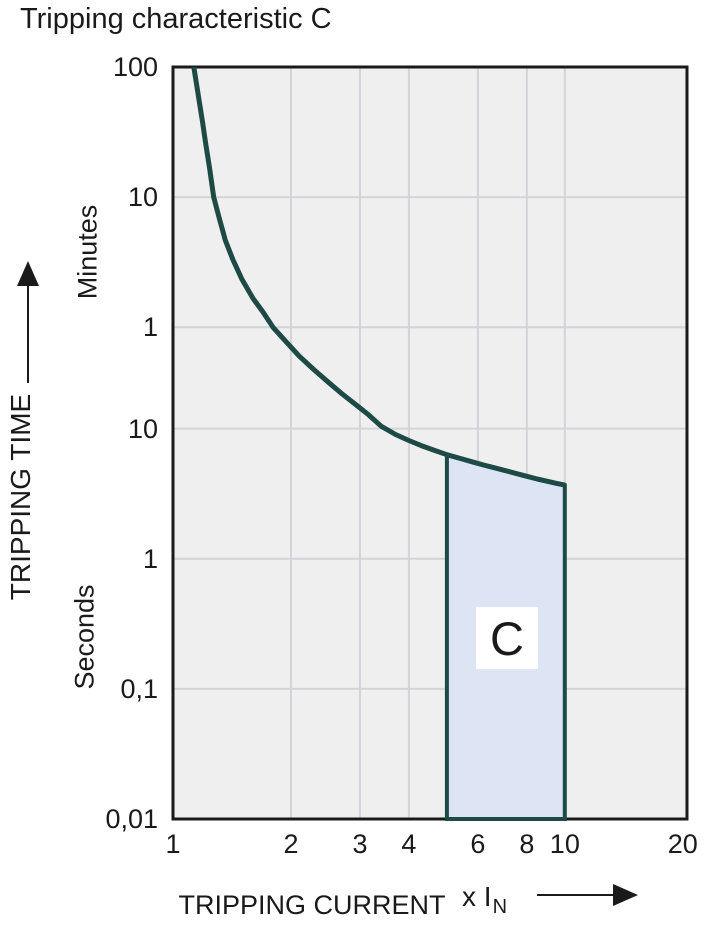 The height and width of the screenshot is (928, 720). Describe the element at coordinates (360, 844) in the screenshot. I see `x-tick-3: 3` at that location.